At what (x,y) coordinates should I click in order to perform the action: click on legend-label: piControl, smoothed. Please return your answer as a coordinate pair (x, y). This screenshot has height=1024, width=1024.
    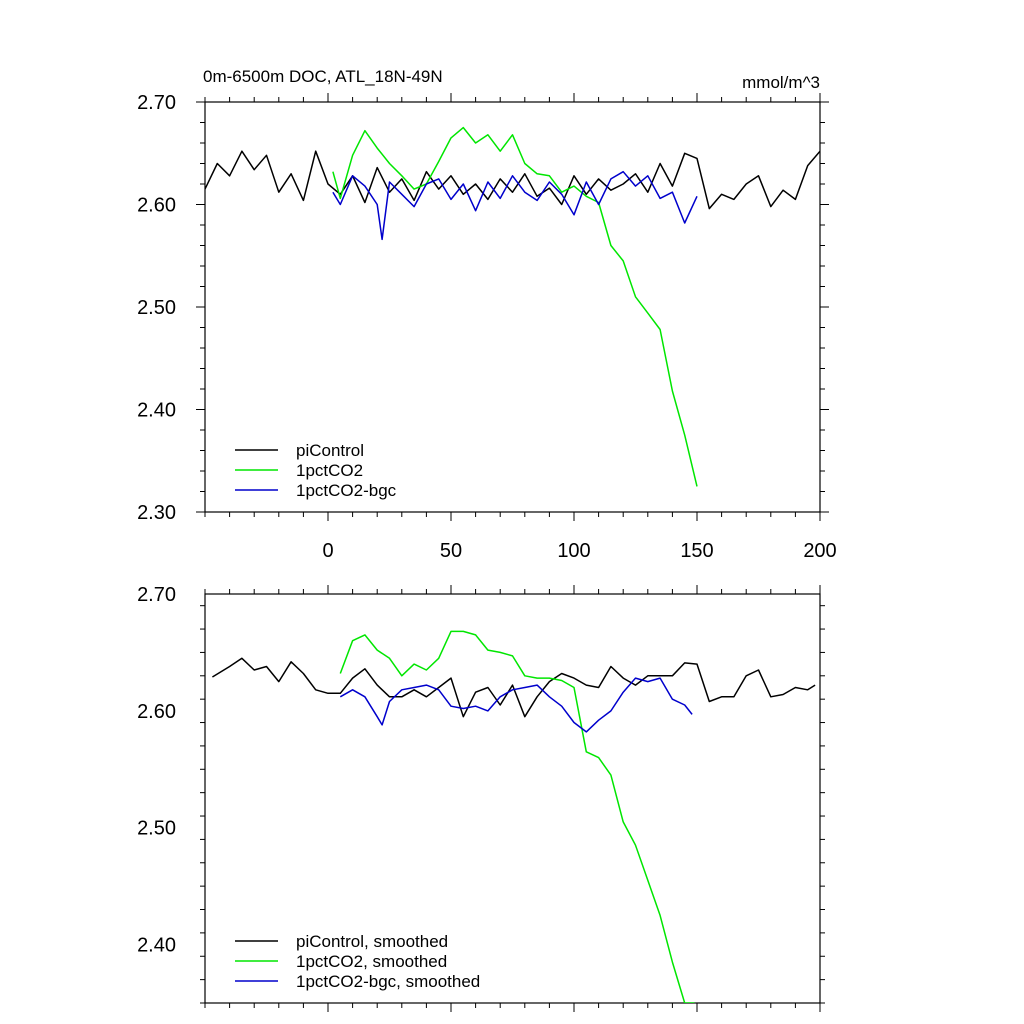
    Looking at the image, I should click on (372, 941).